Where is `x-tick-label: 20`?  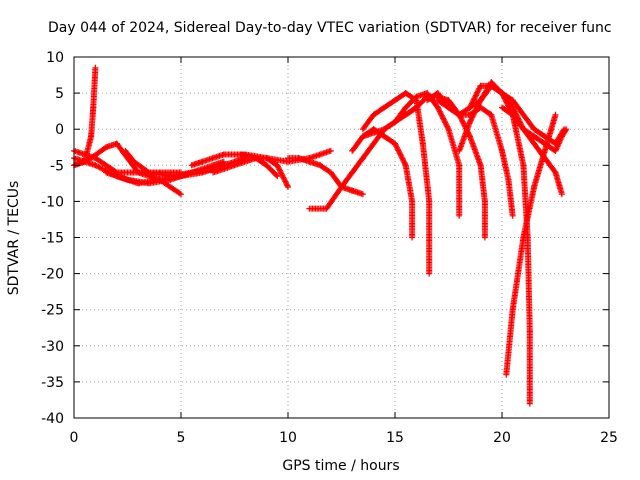
x-tick-label: 20 is located at coordinates (502, 438).